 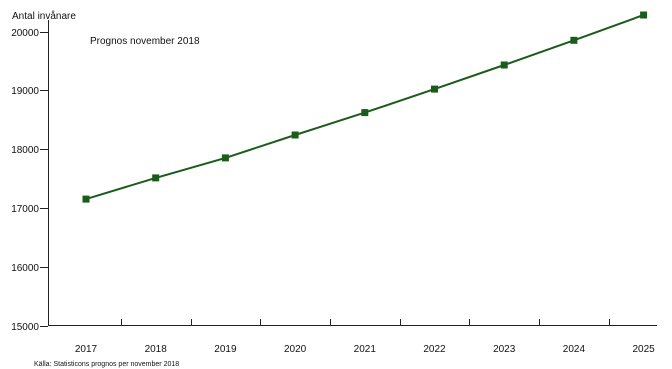 I want to click on y-tick-label: 20000, so click(x=25, y=33).